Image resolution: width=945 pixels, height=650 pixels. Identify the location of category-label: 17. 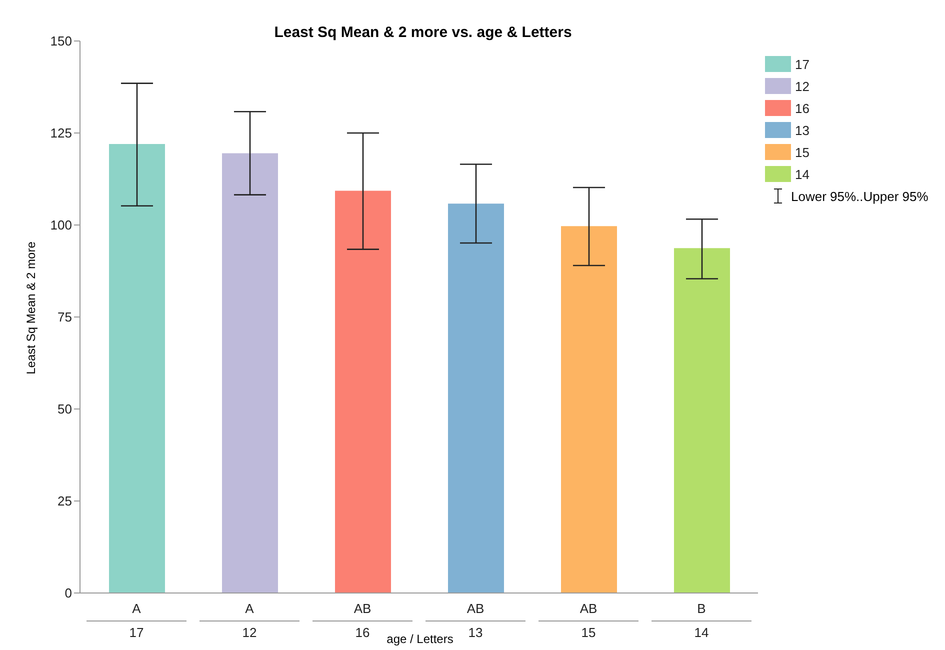
(802, 64).